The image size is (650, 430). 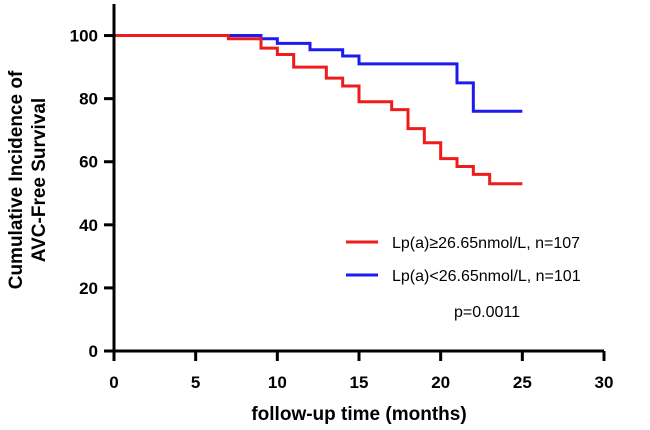 I want to click on x-axis-title: follow-up time (months), so click(x=358, y=414).